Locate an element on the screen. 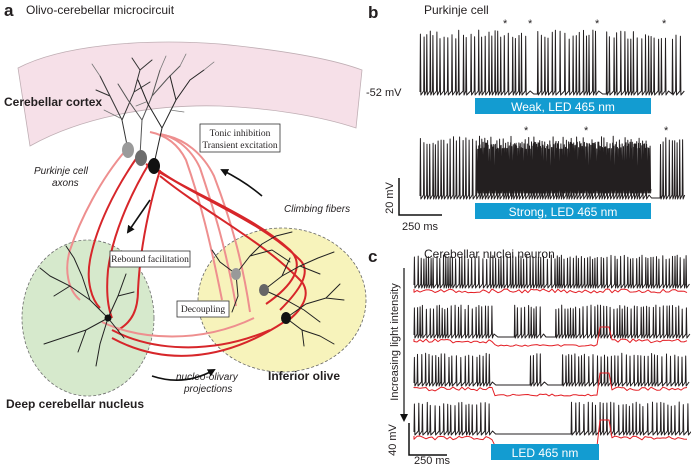 The width and height of the screenshot is (691, 466). dcn-neuron is located at coordinates (87, 306).